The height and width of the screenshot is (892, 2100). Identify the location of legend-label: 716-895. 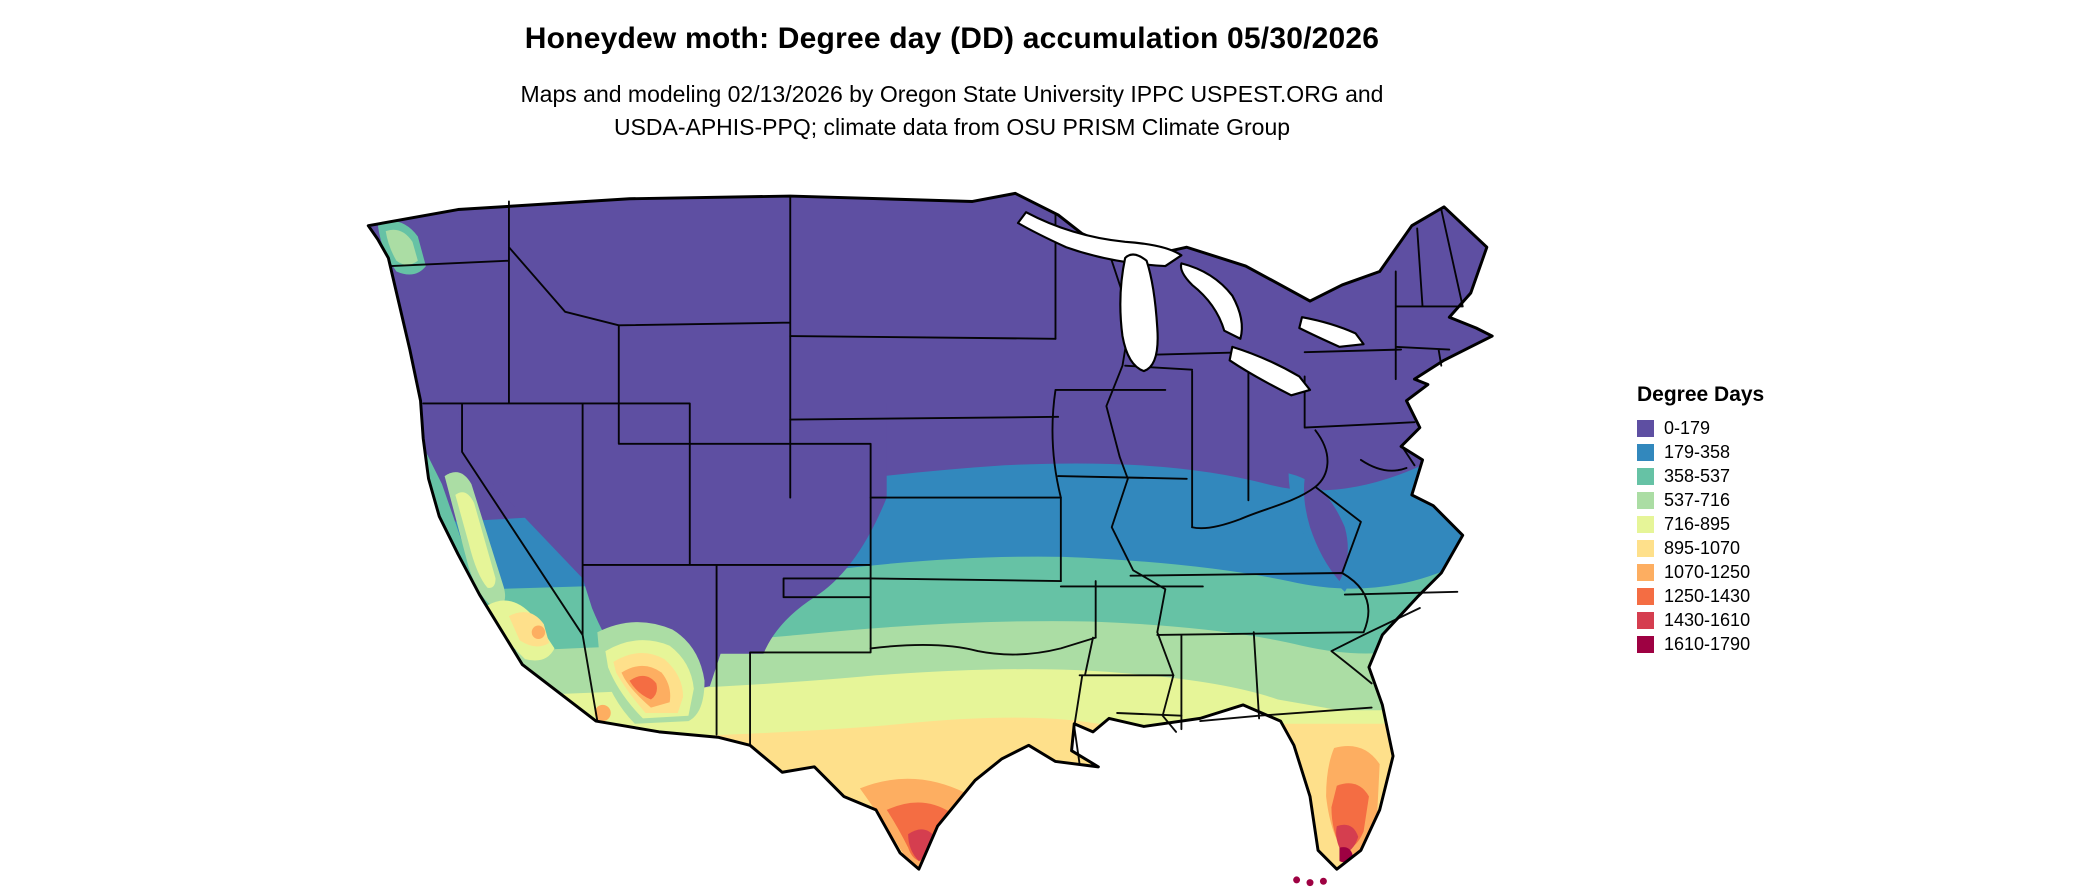
(1697, 524).